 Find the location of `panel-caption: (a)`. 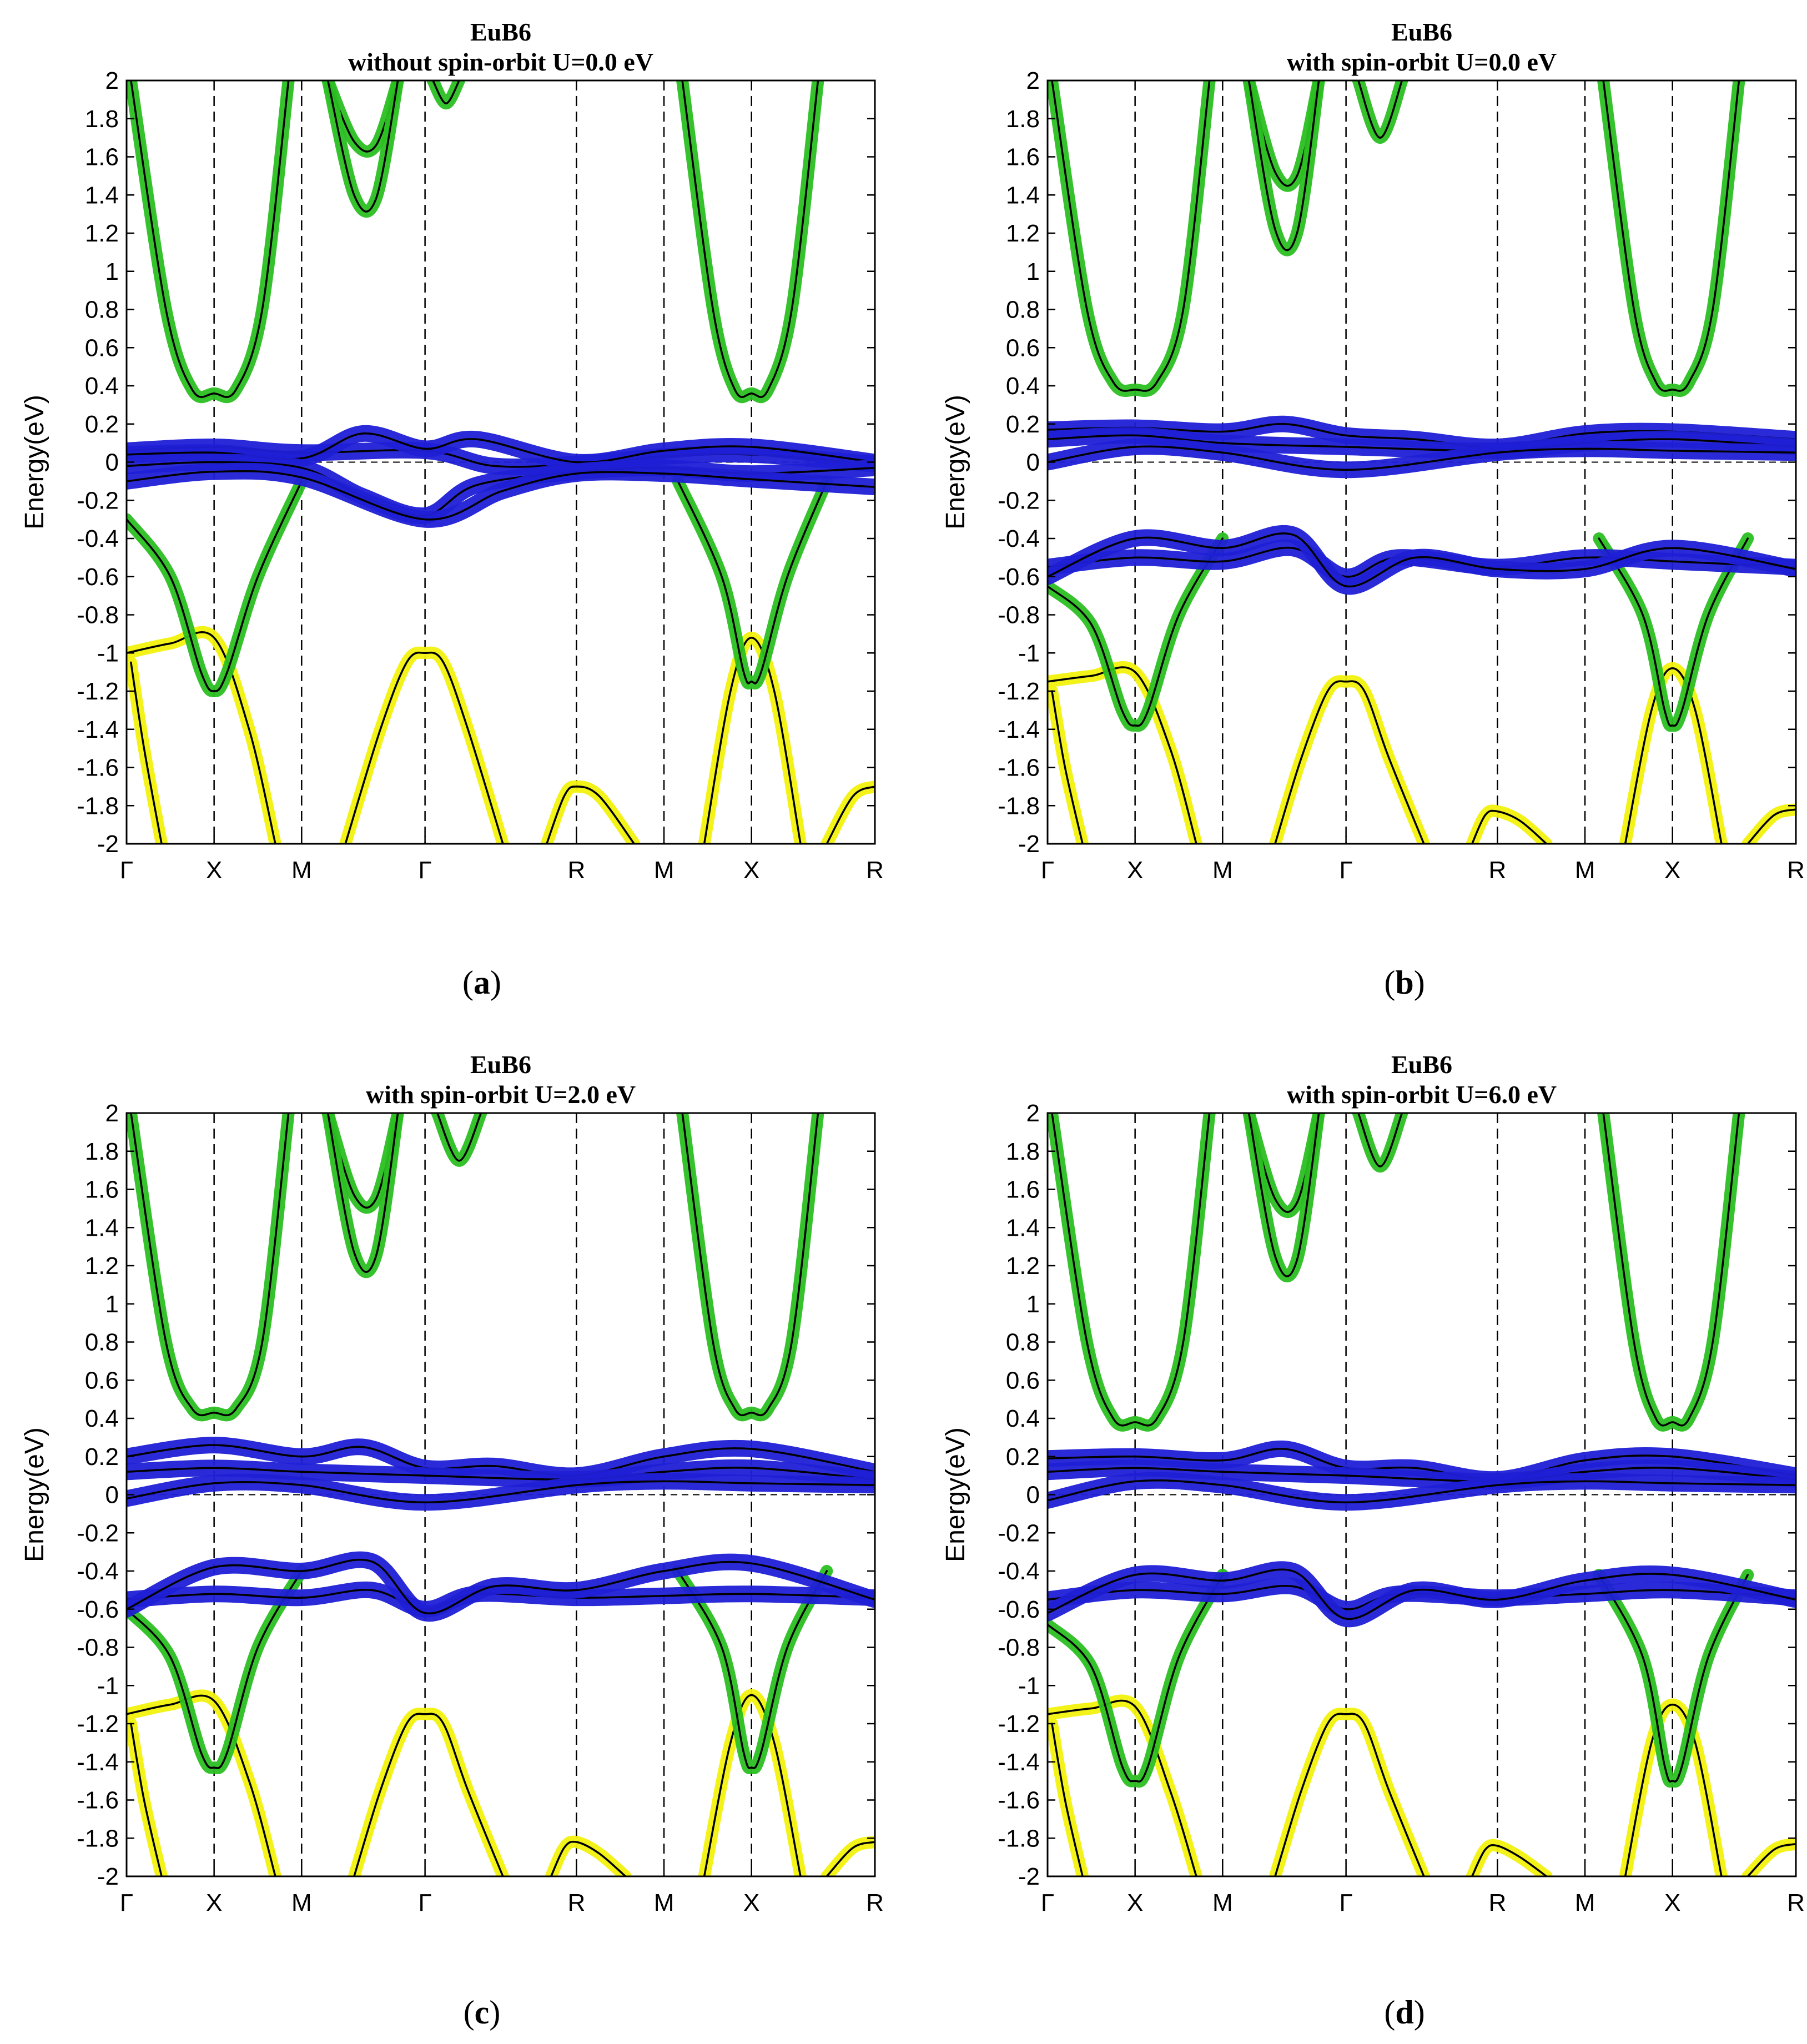

panel-caption: (a) is located at coordinates (481, 983).